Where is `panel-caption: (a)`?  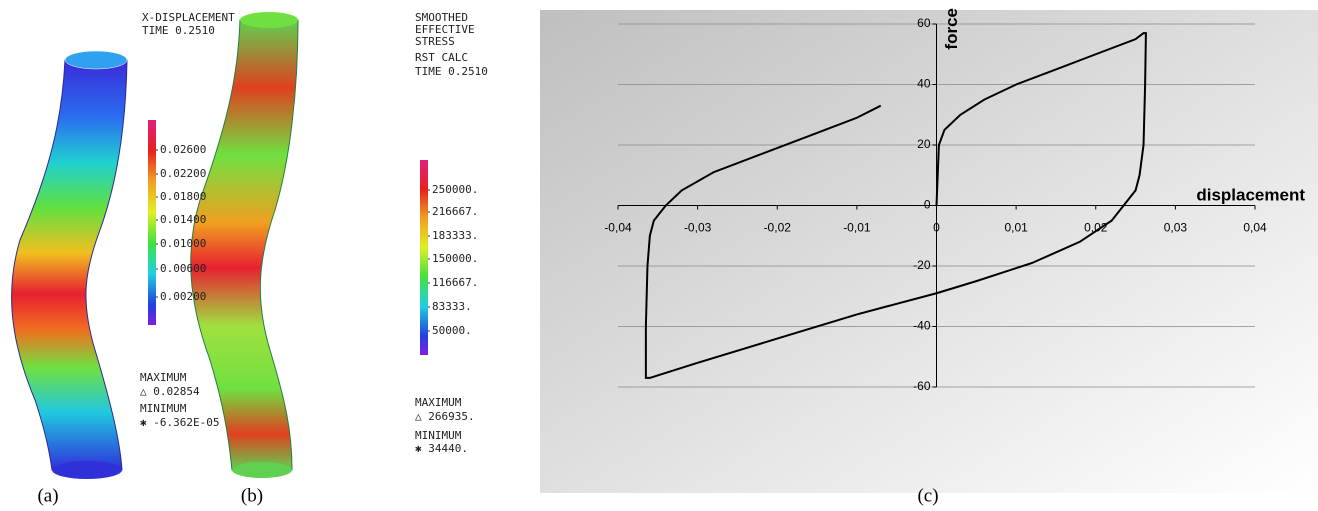 panel-caption: (a) is located at coordinates (47, 495).